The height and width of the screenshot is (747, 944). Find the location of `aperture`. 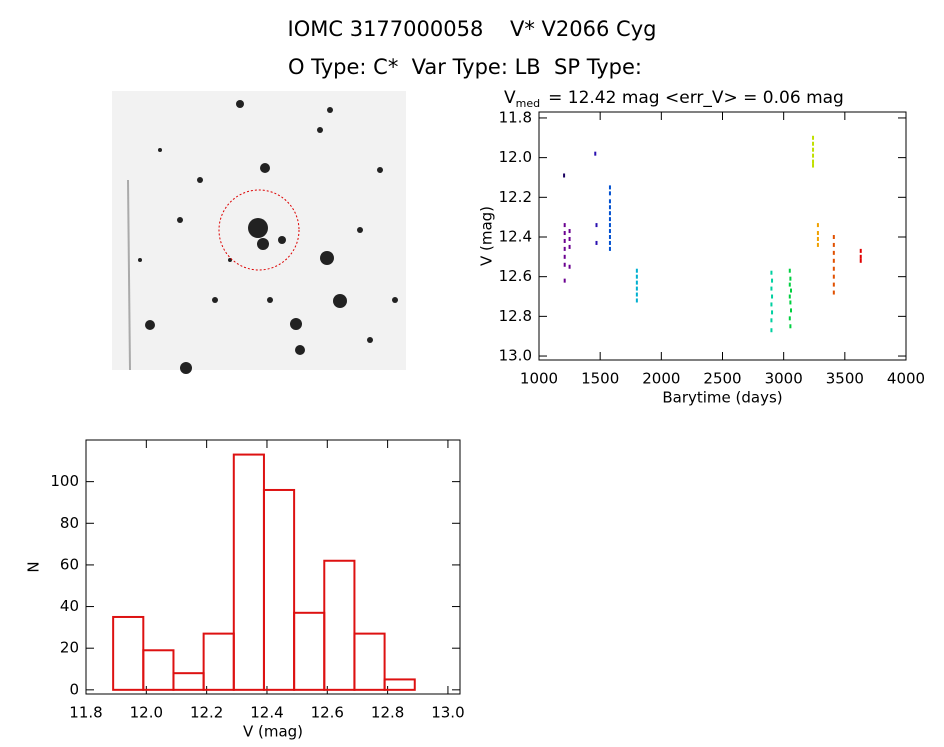

aperture is located at coordinates (259, 230).